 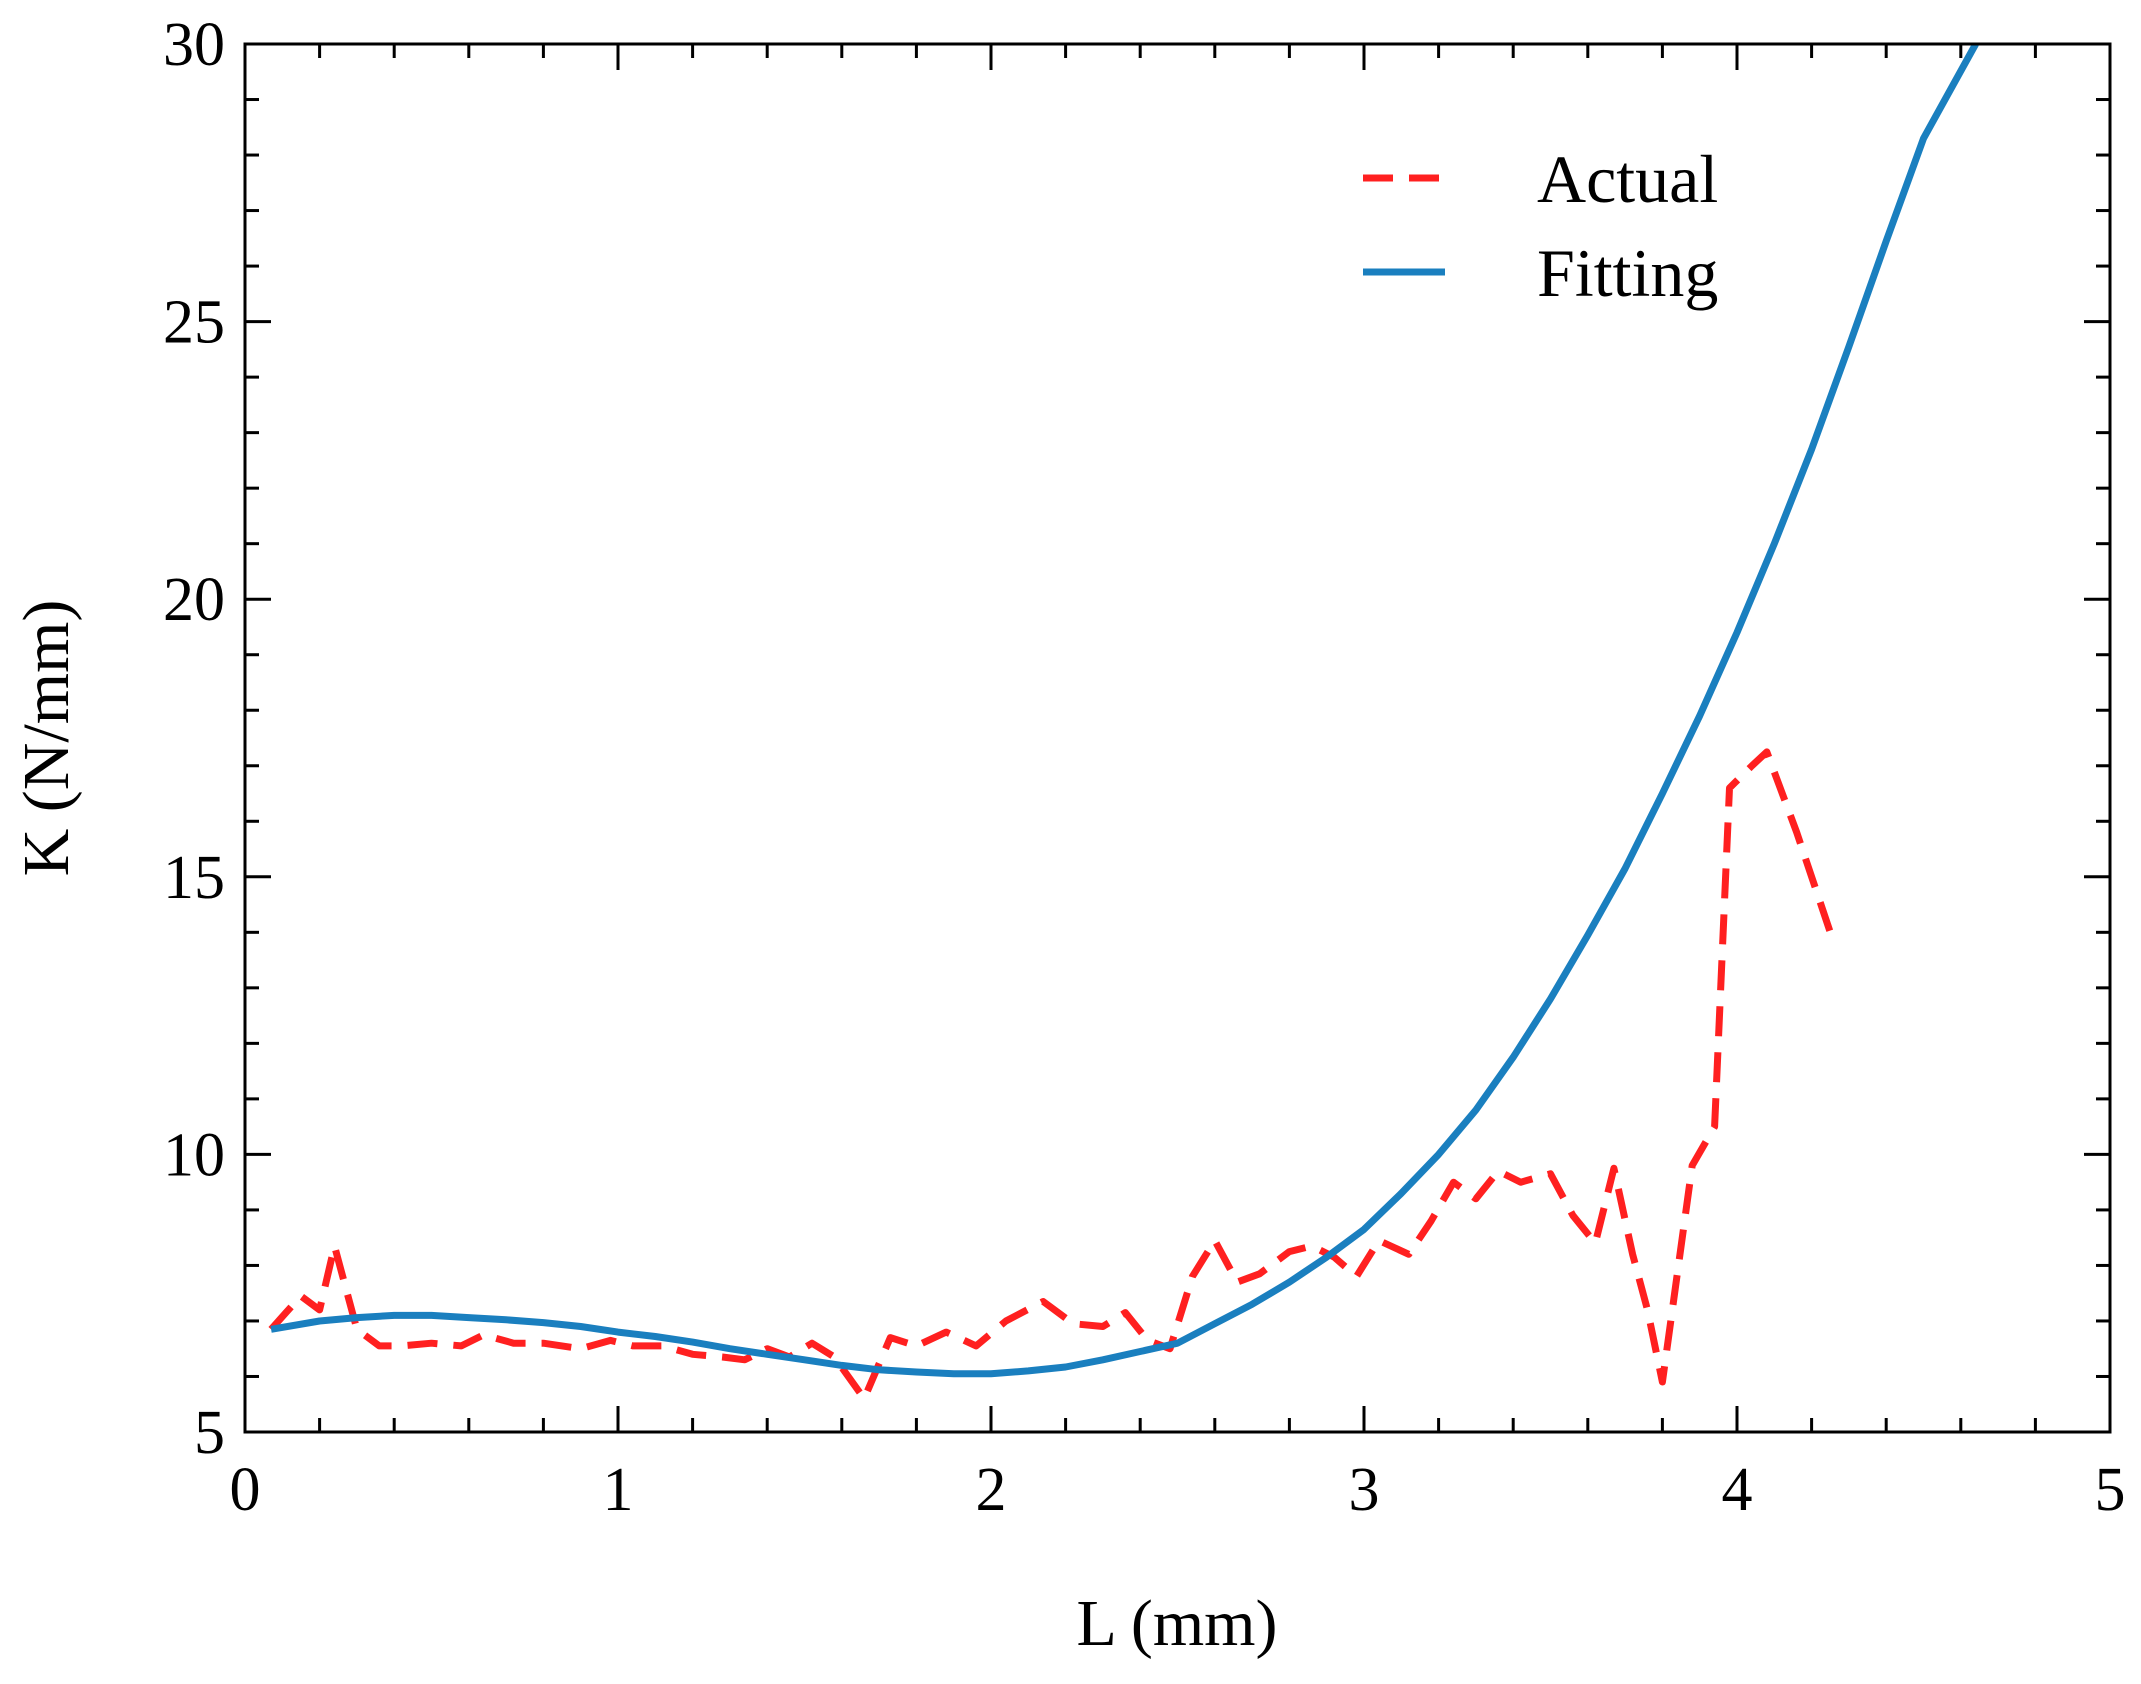 I want to click on x-axis-title: L (mm), so click(x=1177, y=1623).